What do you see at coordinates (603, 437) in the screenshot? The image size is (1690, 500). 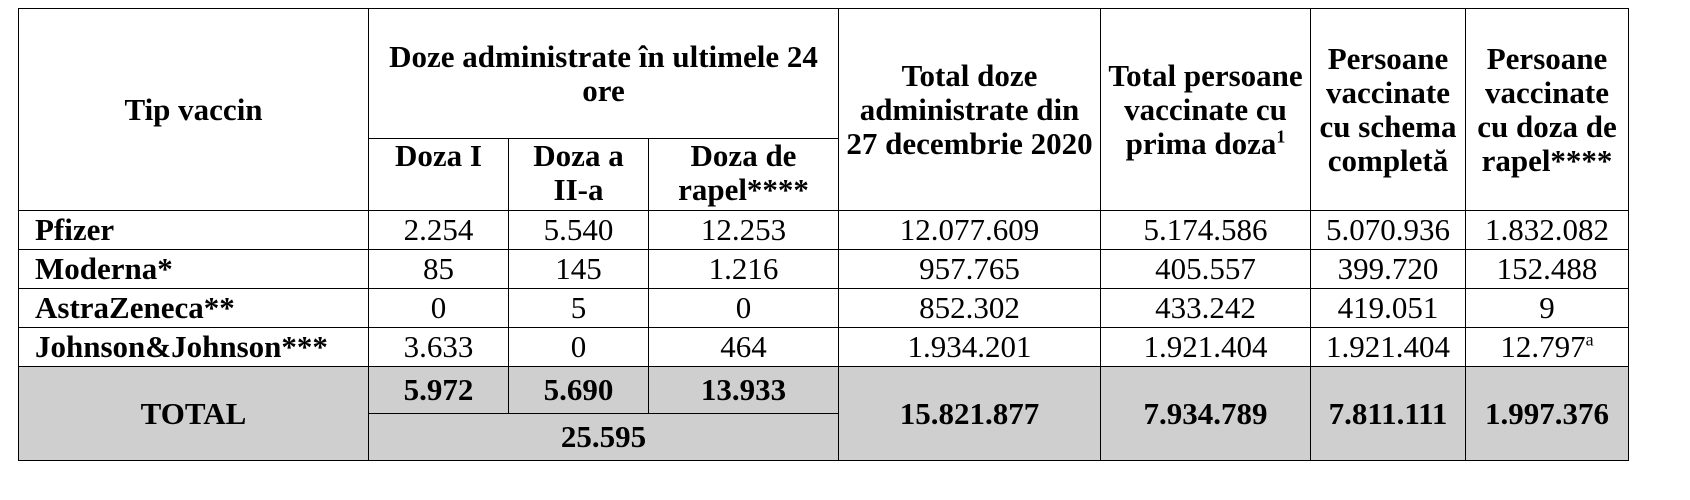 I see `total-sum-24h: 25.595` at bounding box center [603, 437].